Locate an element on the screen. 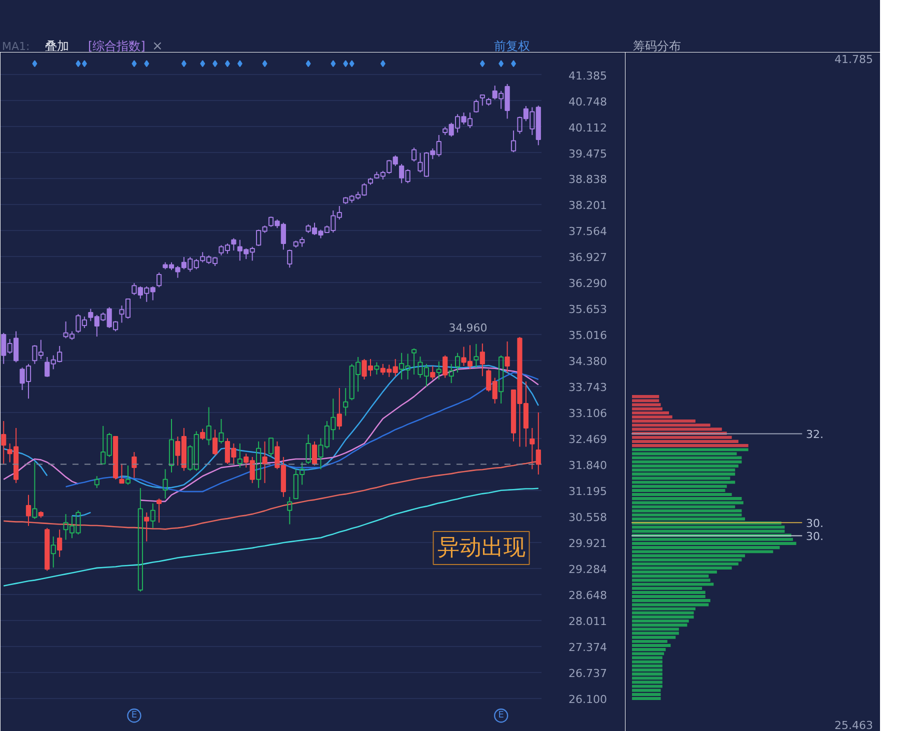  y-tick-label: 33.106 is located at coordinates (587, 413).